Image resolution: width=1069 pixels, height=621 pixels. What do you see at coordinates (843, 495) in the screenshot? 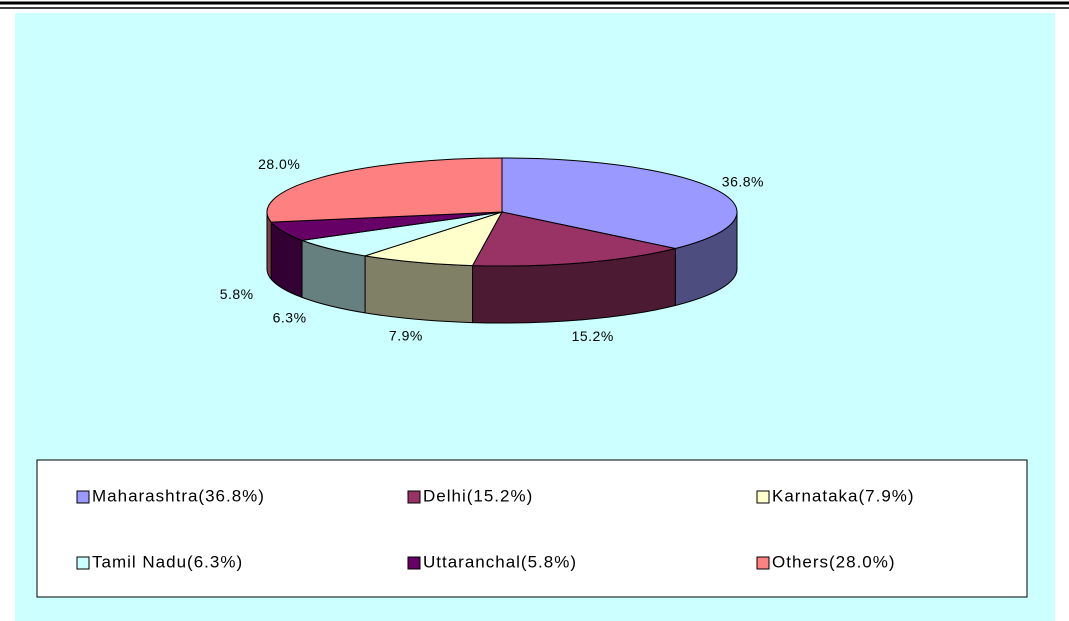
I see `legend-label: Karnataka(7.9%)` at bounding box center [843, 495].